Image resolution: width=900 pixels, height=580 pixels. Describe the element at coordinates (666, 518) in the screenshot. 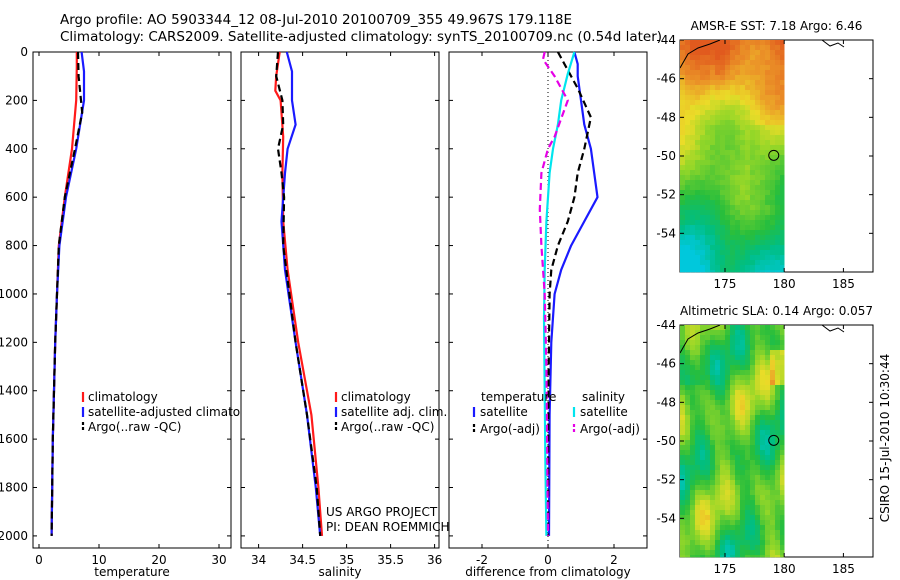

I see `y-tick-label: -54` at that location.